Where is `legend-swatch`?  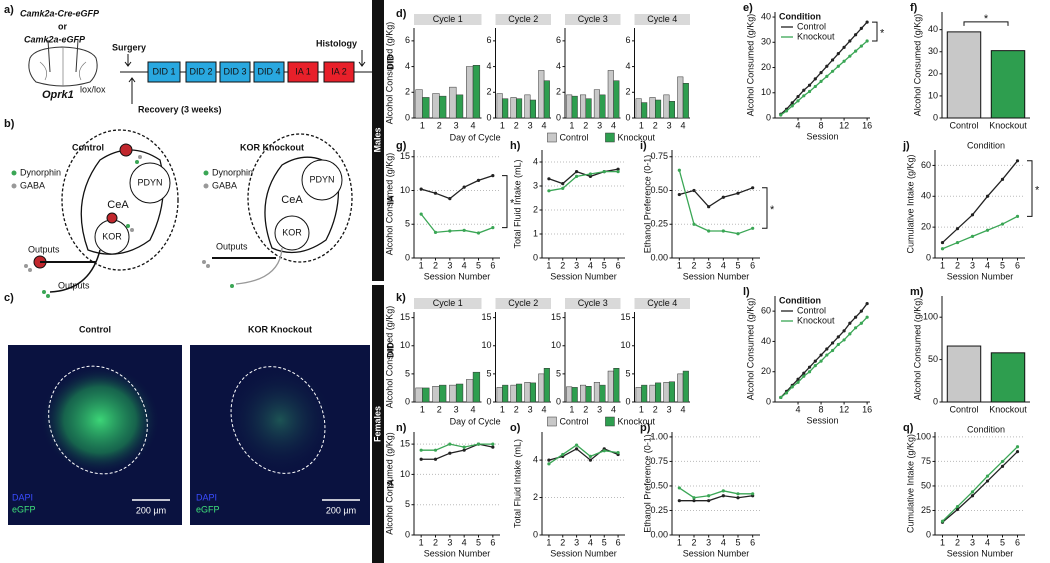
legend-swatch is located at coordinates (610, 421).